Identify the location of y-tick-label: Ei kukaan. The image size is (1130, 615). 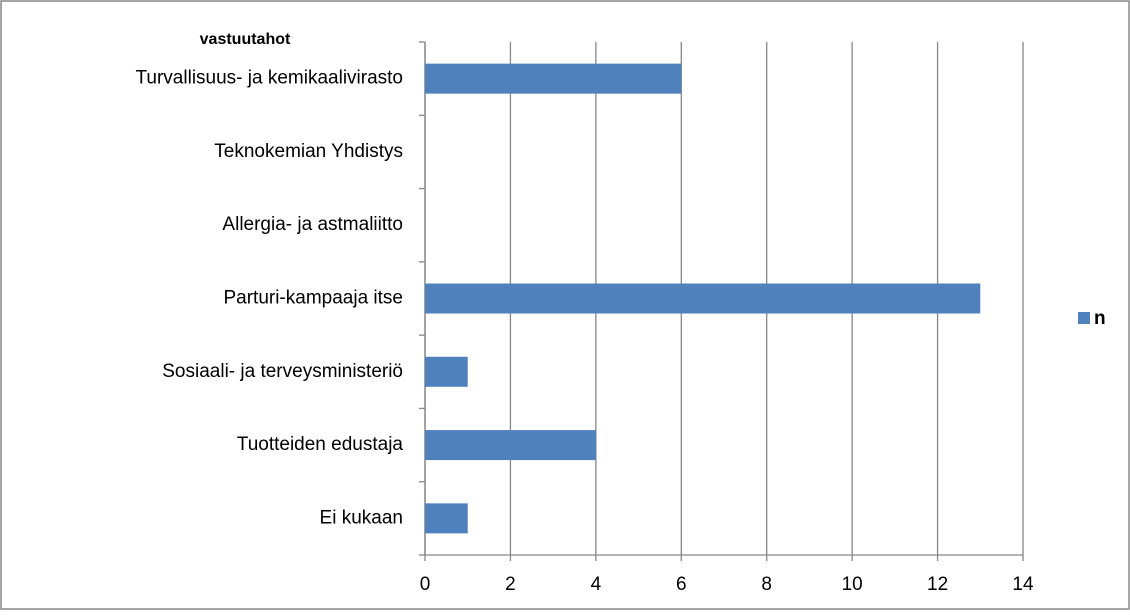
(361, 517).